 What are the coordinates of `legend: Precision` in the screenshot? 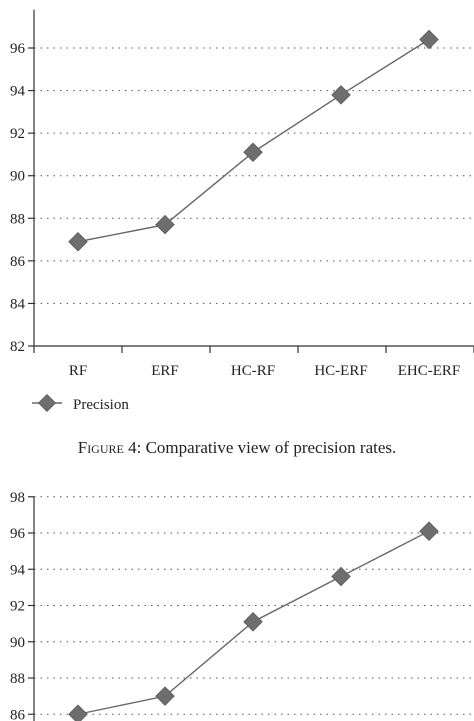 It's located at (80, 403).